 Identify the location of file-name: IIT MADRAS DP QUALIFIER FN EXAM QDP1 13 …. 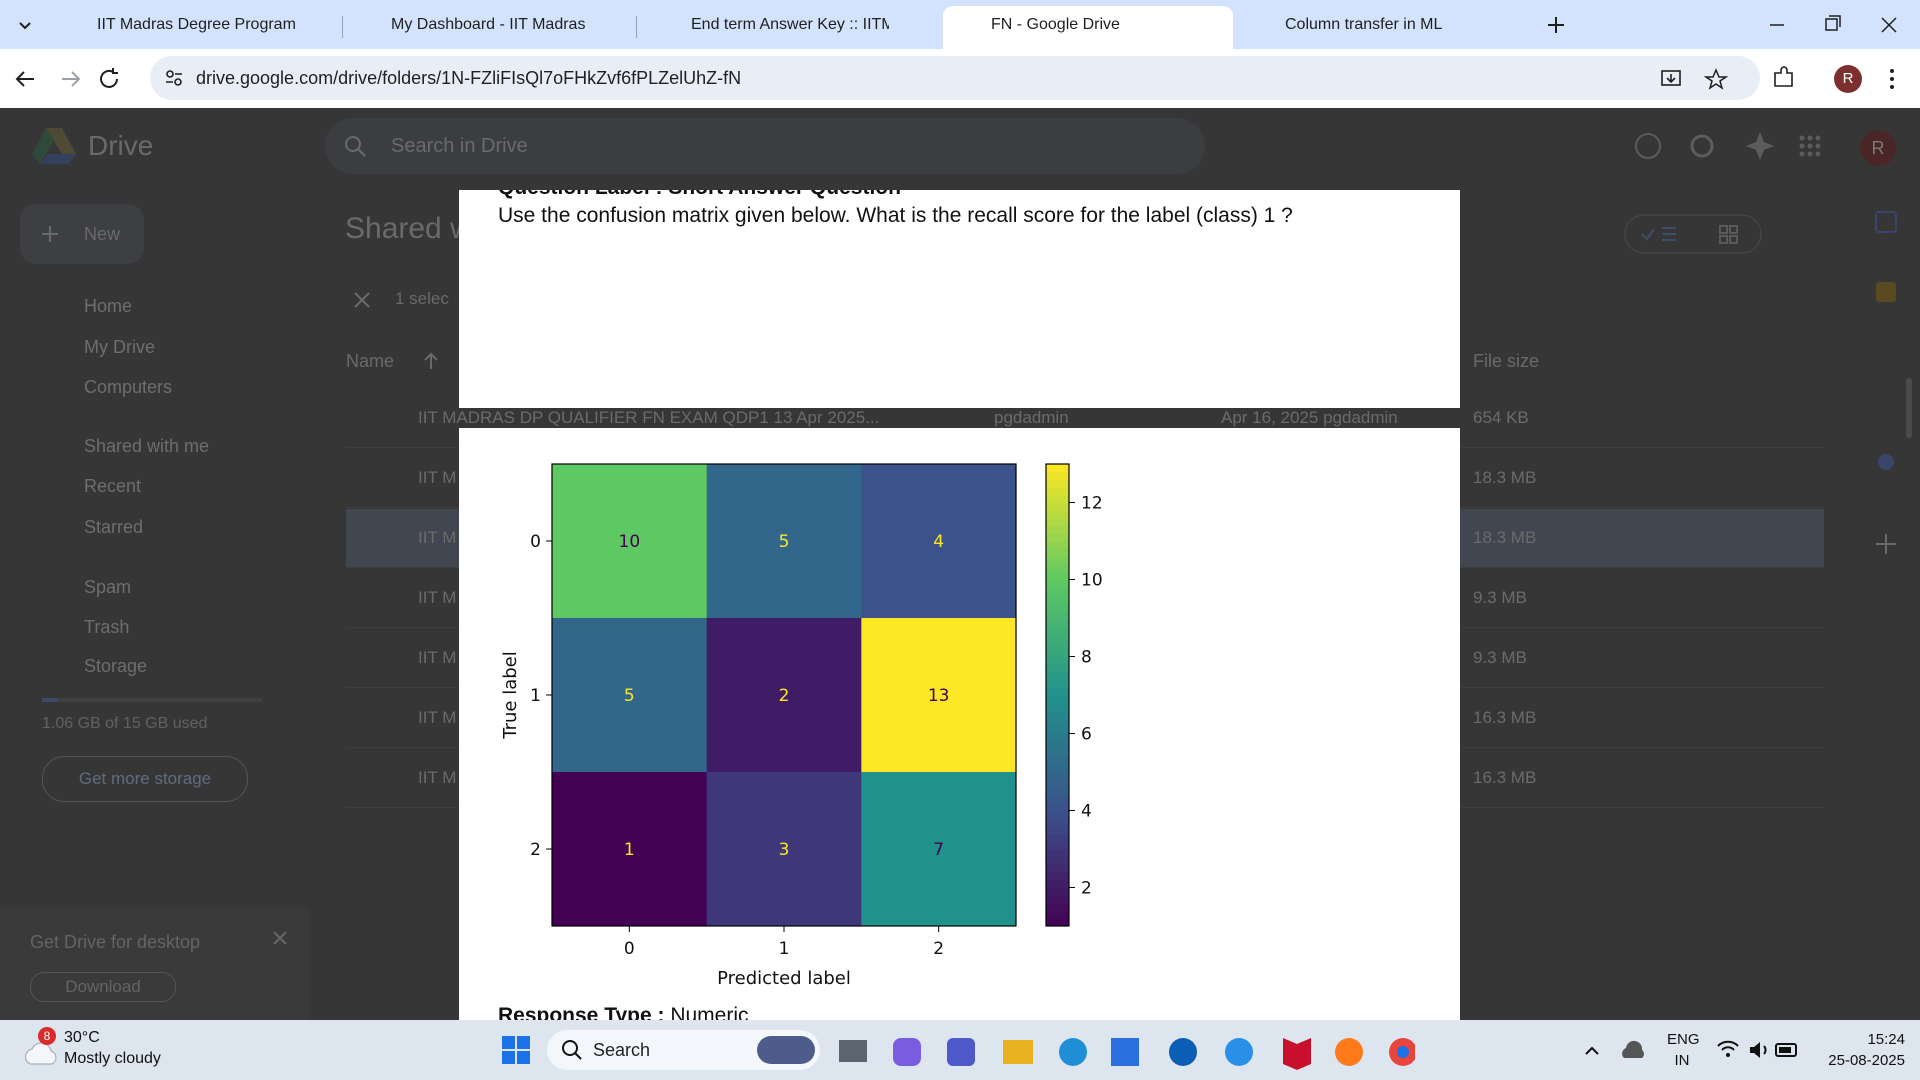
(649, 417).